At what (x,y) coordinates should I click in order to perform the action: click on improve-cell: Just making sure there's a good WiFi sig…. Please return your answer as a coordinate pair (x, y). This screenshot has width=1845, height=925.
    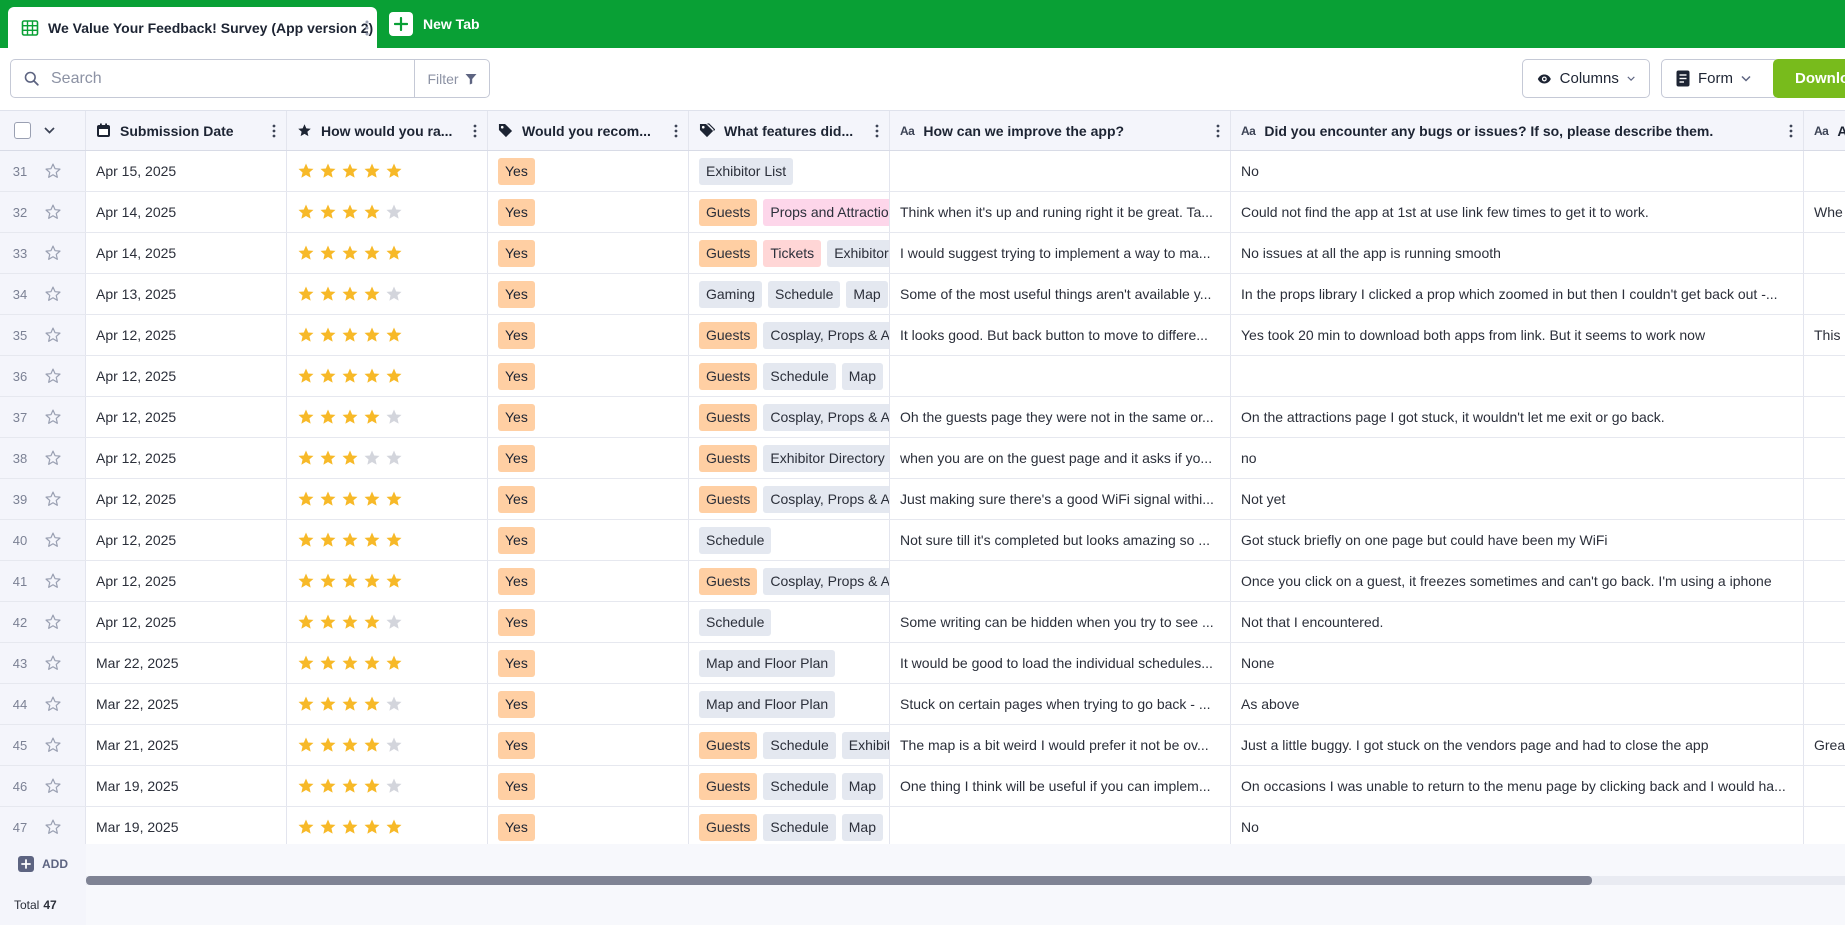
    Looking at the image, I should click on (1060, 499).